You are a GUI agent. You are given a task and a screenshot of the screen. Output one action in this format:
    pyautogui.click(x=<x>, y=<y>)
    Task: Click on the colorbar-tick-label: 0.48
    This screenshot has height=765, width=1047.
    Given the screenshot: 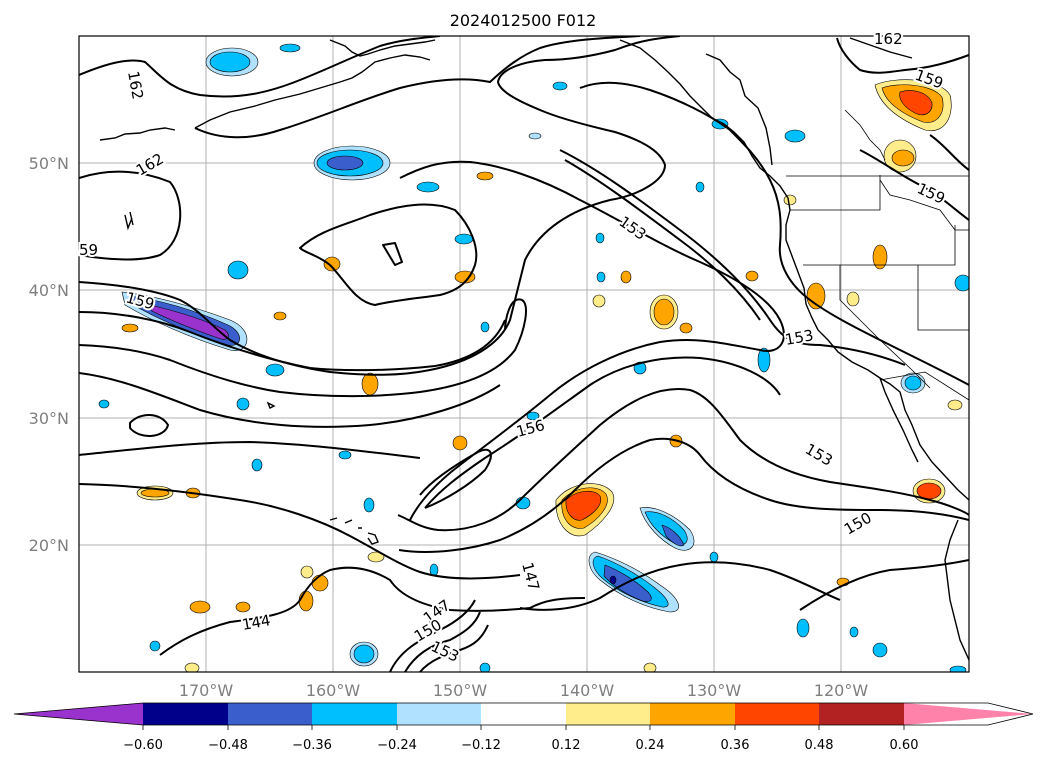 What is the action you would take?
    pyautogui.click(x=819, y=745)
    